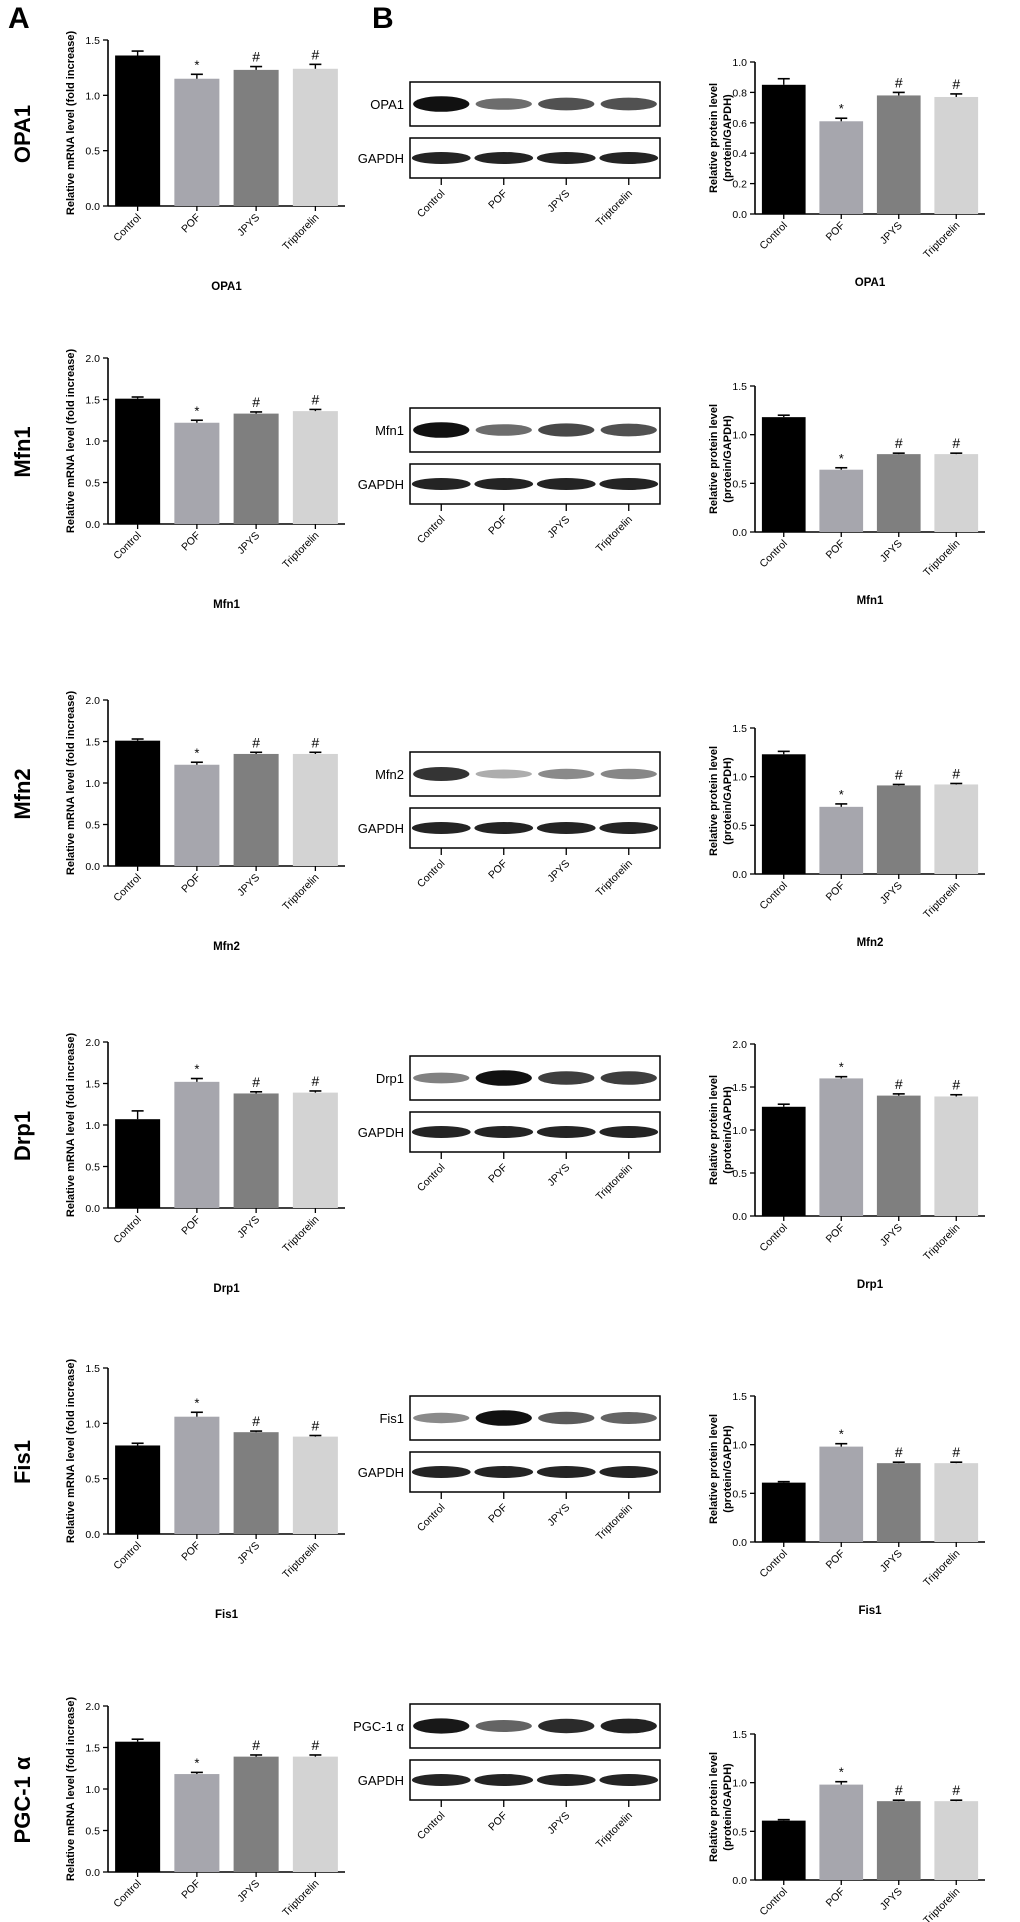 This screenshot has height=1922, width=1020. Describe the element at coordinates (92, 1707) in the screenshot. I see `row-6-mrna-y-tick-label: 2.0` at that location.